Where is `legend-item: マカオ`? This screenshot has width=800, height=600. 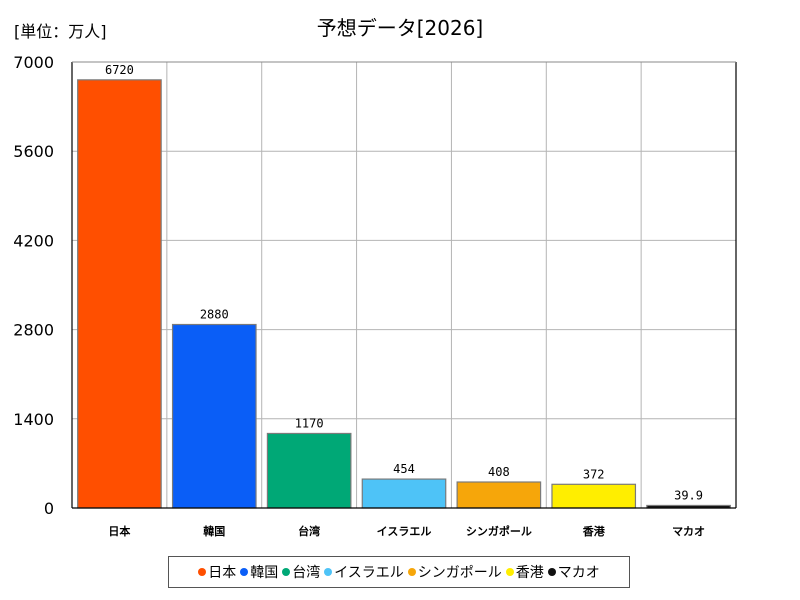 legend-item: マカオ is located at coordinates (573, 572).